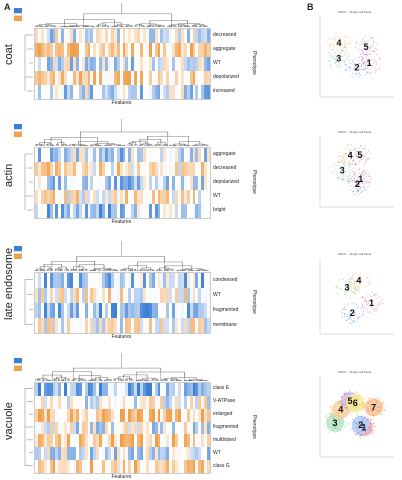 This screenshot has width=402, height=480. Describe the element at coordinates (121, 103) in the screenshot. I see `features-axis-label: Features` at that location.